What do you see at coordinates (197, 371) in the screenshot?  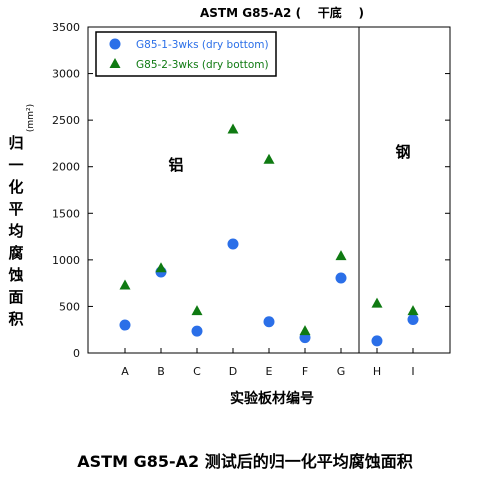 I see `x-tick-label: C` at bounding box center [197, 371].